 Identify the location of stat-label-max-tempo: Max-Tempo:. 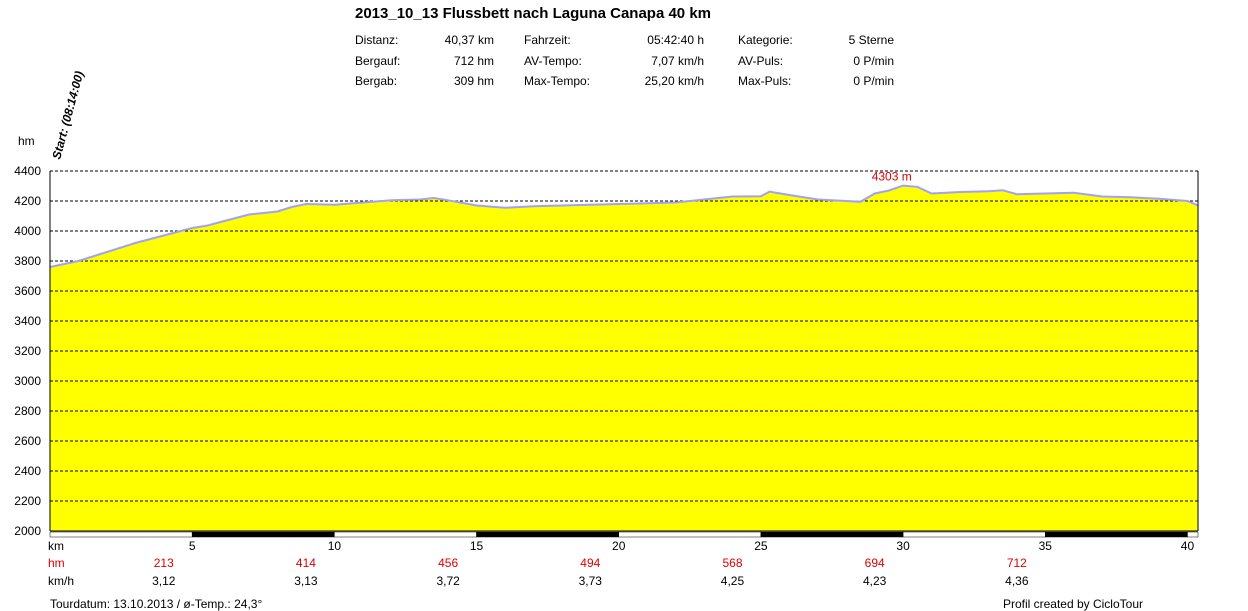
(557, 81).